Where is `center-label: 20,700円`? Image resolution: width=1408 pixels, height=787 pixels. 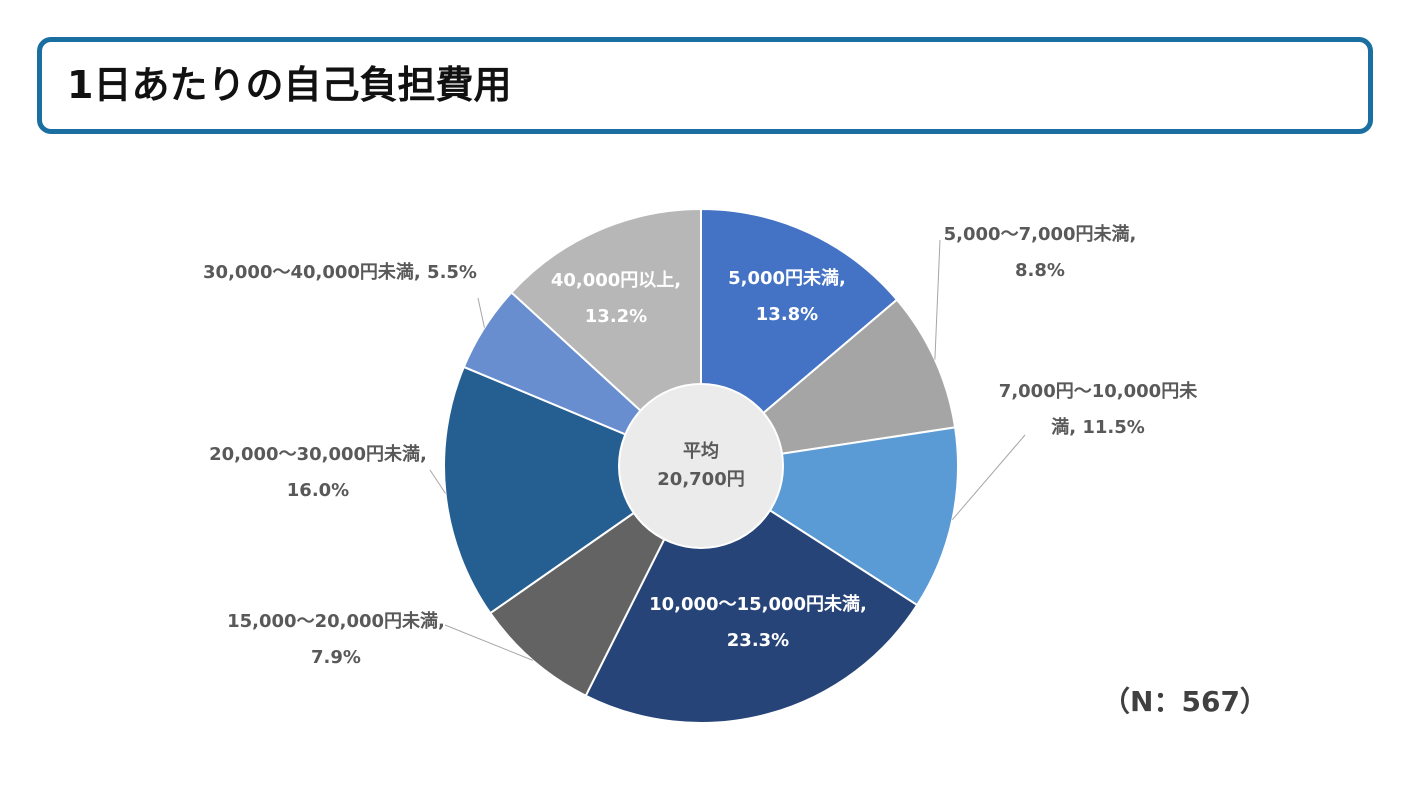
center-label: 20,700円 is located at coordinates (700, 479).